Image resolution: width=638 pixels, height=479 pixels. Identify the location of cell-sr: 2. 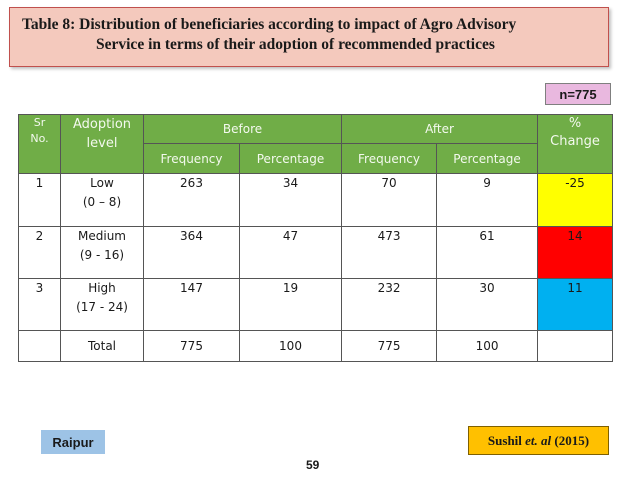
(39, 252).